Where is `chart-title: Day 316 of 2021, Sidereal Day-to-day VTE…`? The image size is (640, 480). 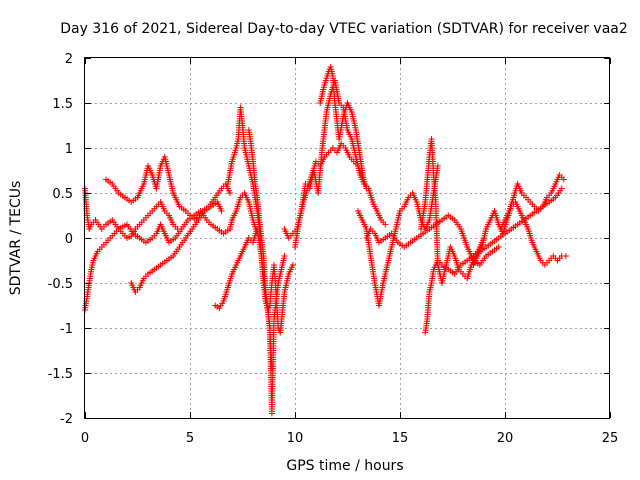 chart-title: Day 316 of 2021, Sidereal Day-to-day VTE… is located at coordinates (344, 29).